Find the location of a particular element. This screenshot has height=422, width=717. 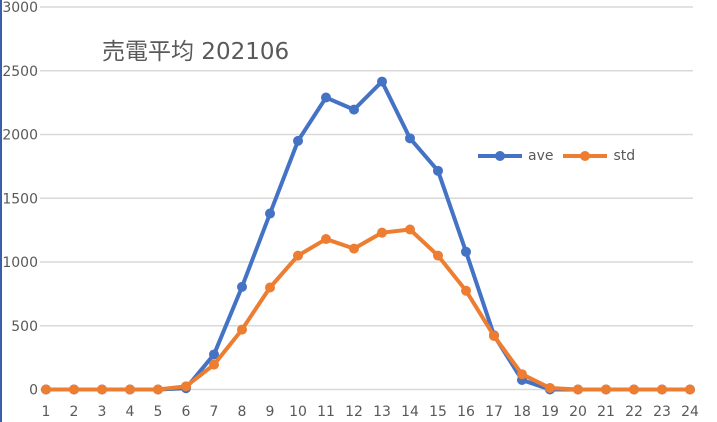

x-tick-label-15: 15 is located at coordinates (438, 412).